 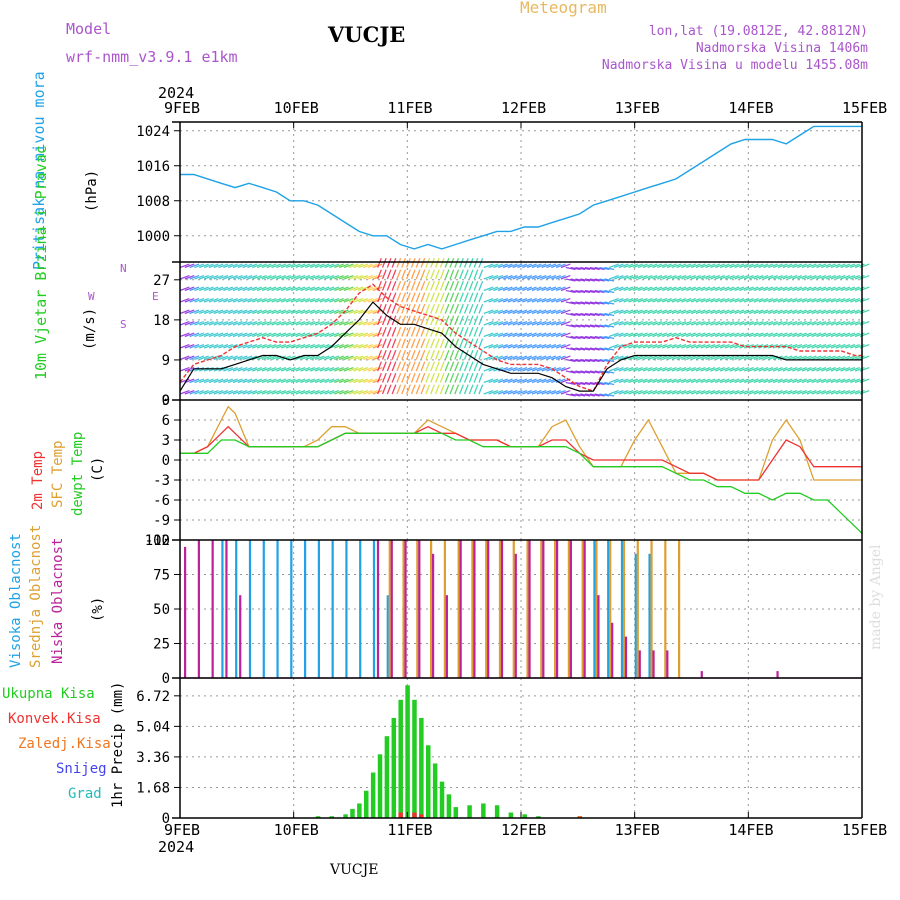 I want to click on y-tick-label: 3, so click(x=166, y=441).